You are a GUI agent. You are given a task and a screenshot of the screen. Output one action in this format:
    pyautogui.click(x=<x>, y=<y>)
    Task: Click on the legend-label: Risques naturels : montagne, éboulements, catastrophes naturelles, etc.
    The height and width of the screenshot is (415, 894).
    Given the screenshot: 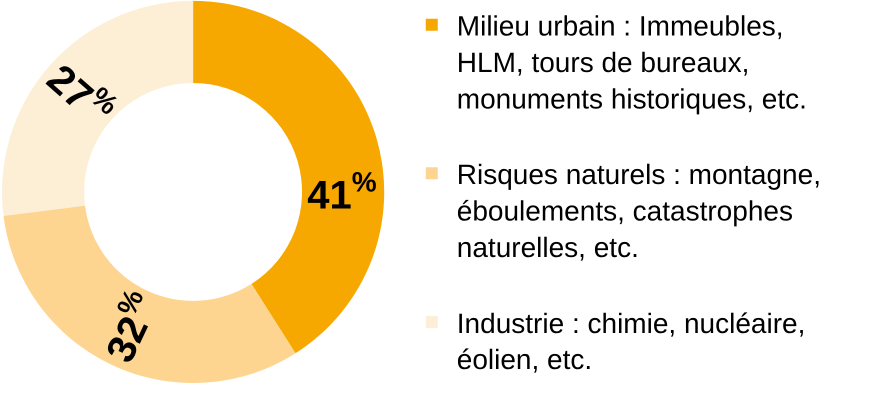 What is the action you would take?
    pyautogui.click(x=638, y=211)
    